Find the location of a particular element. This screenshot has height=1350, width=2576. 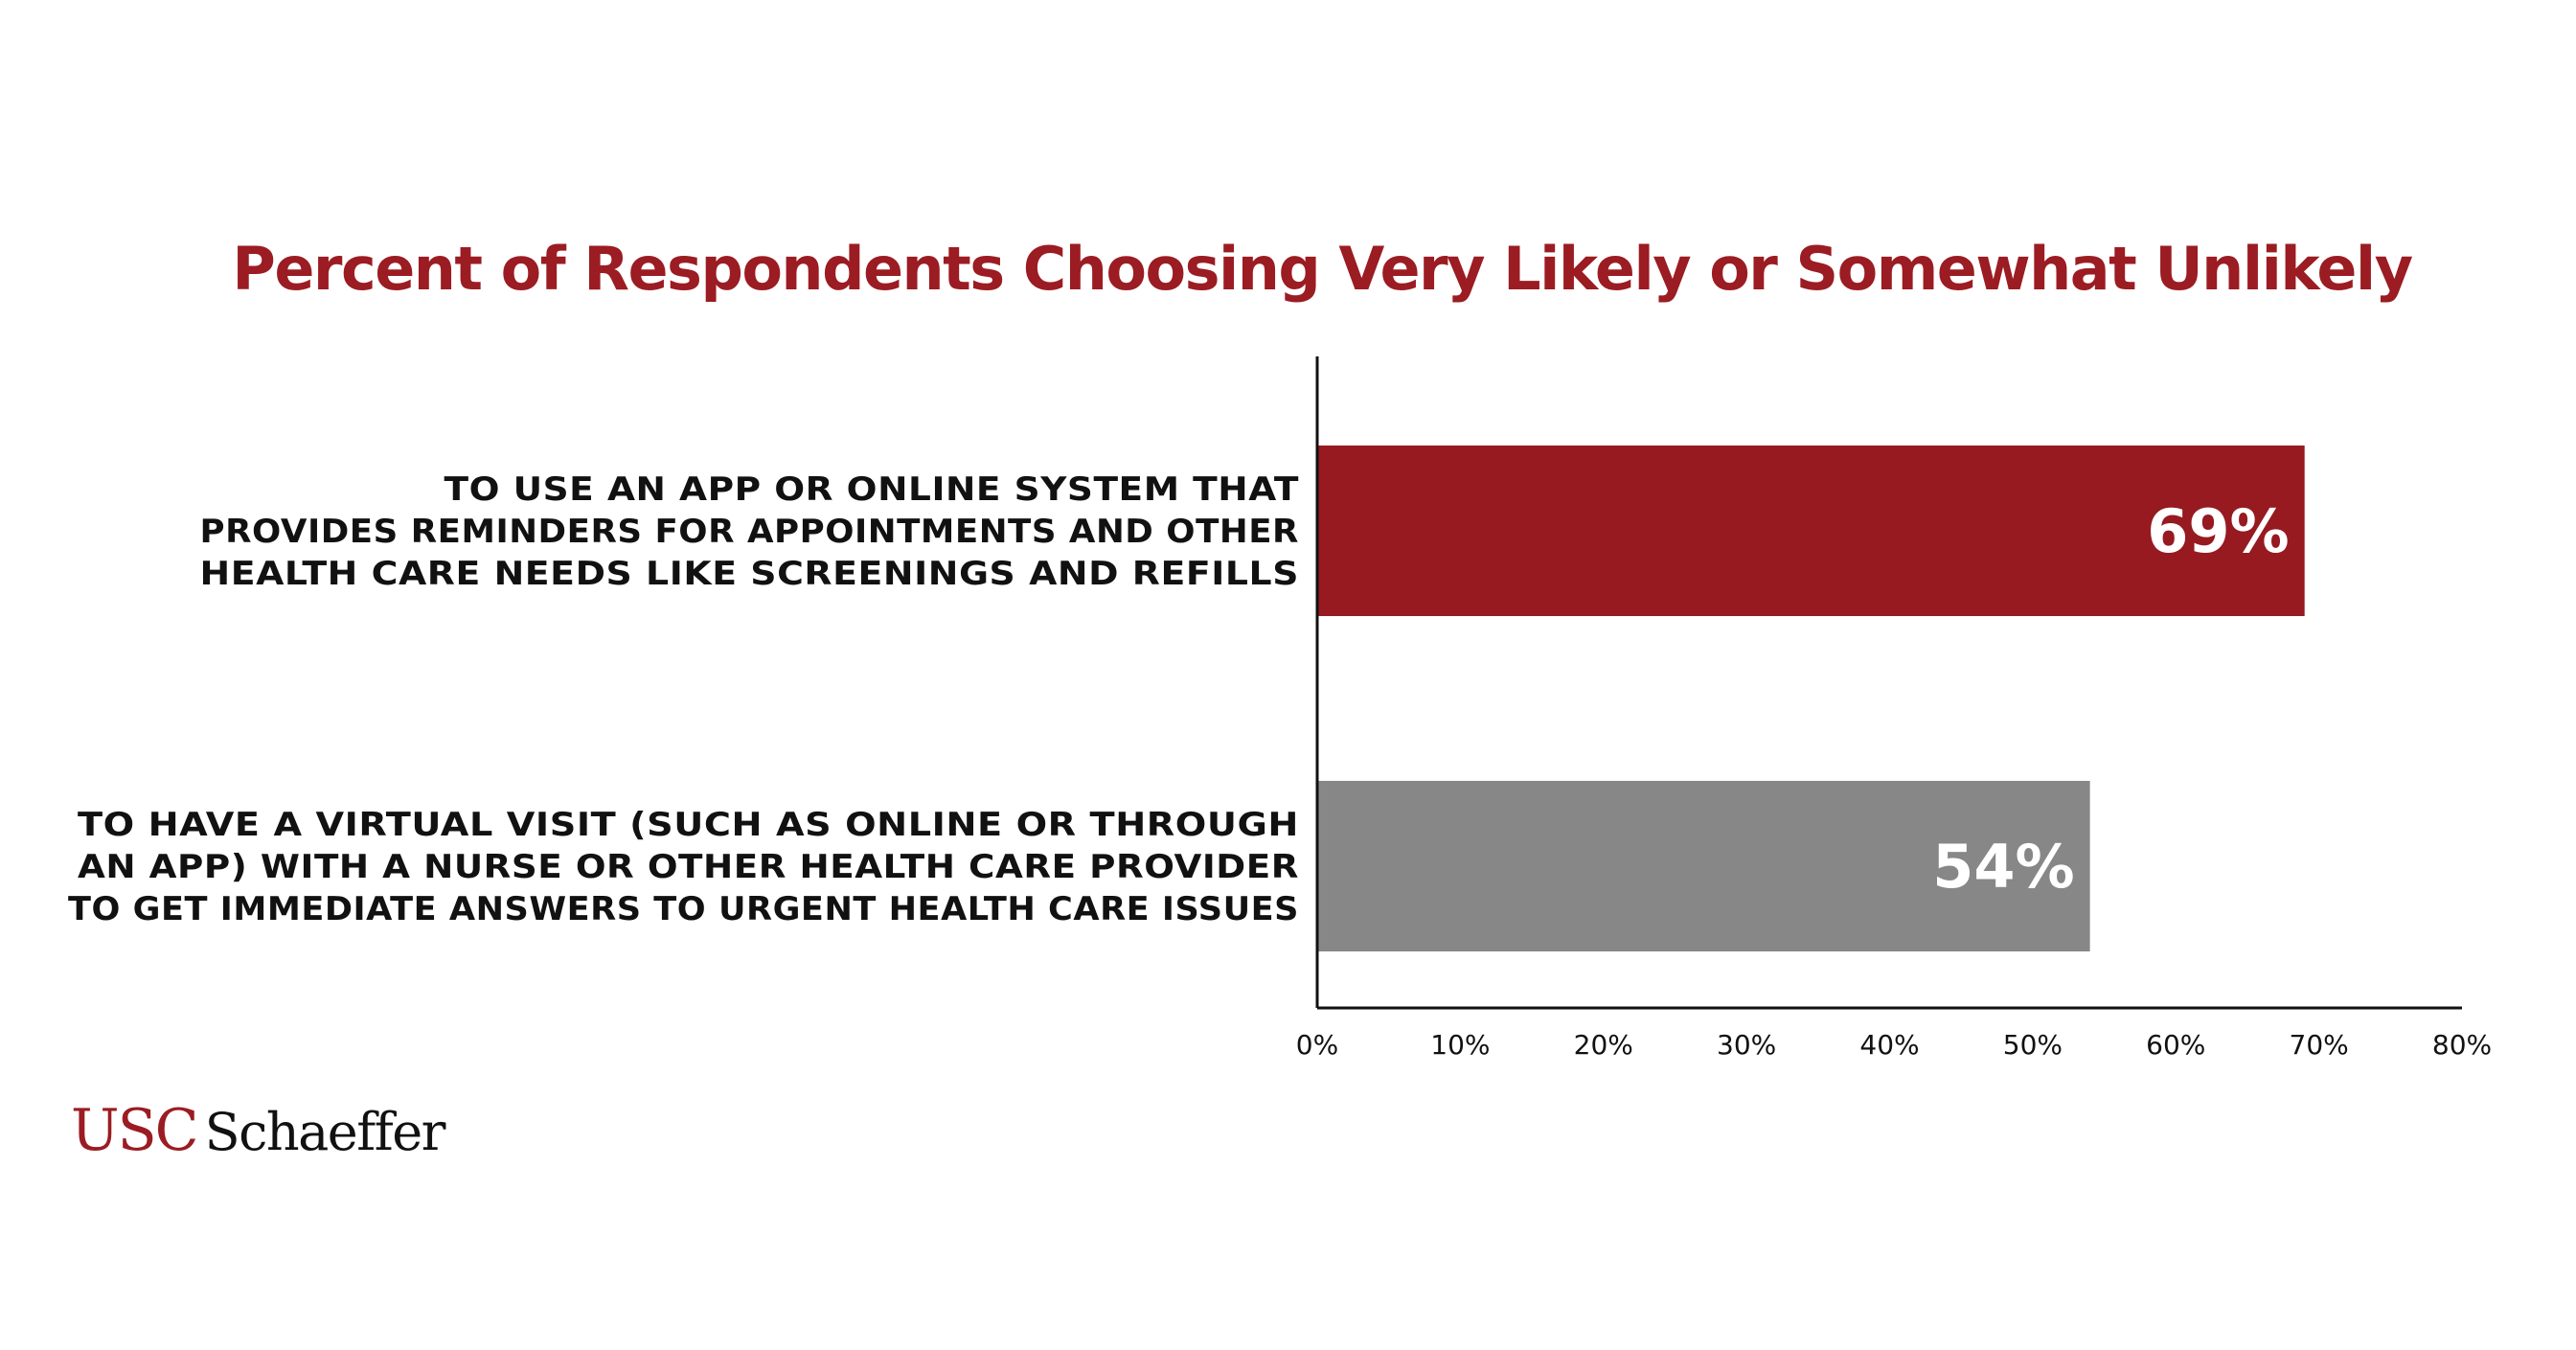

x-tick-label-70: 70% is located at coordinates (2319, 1045).